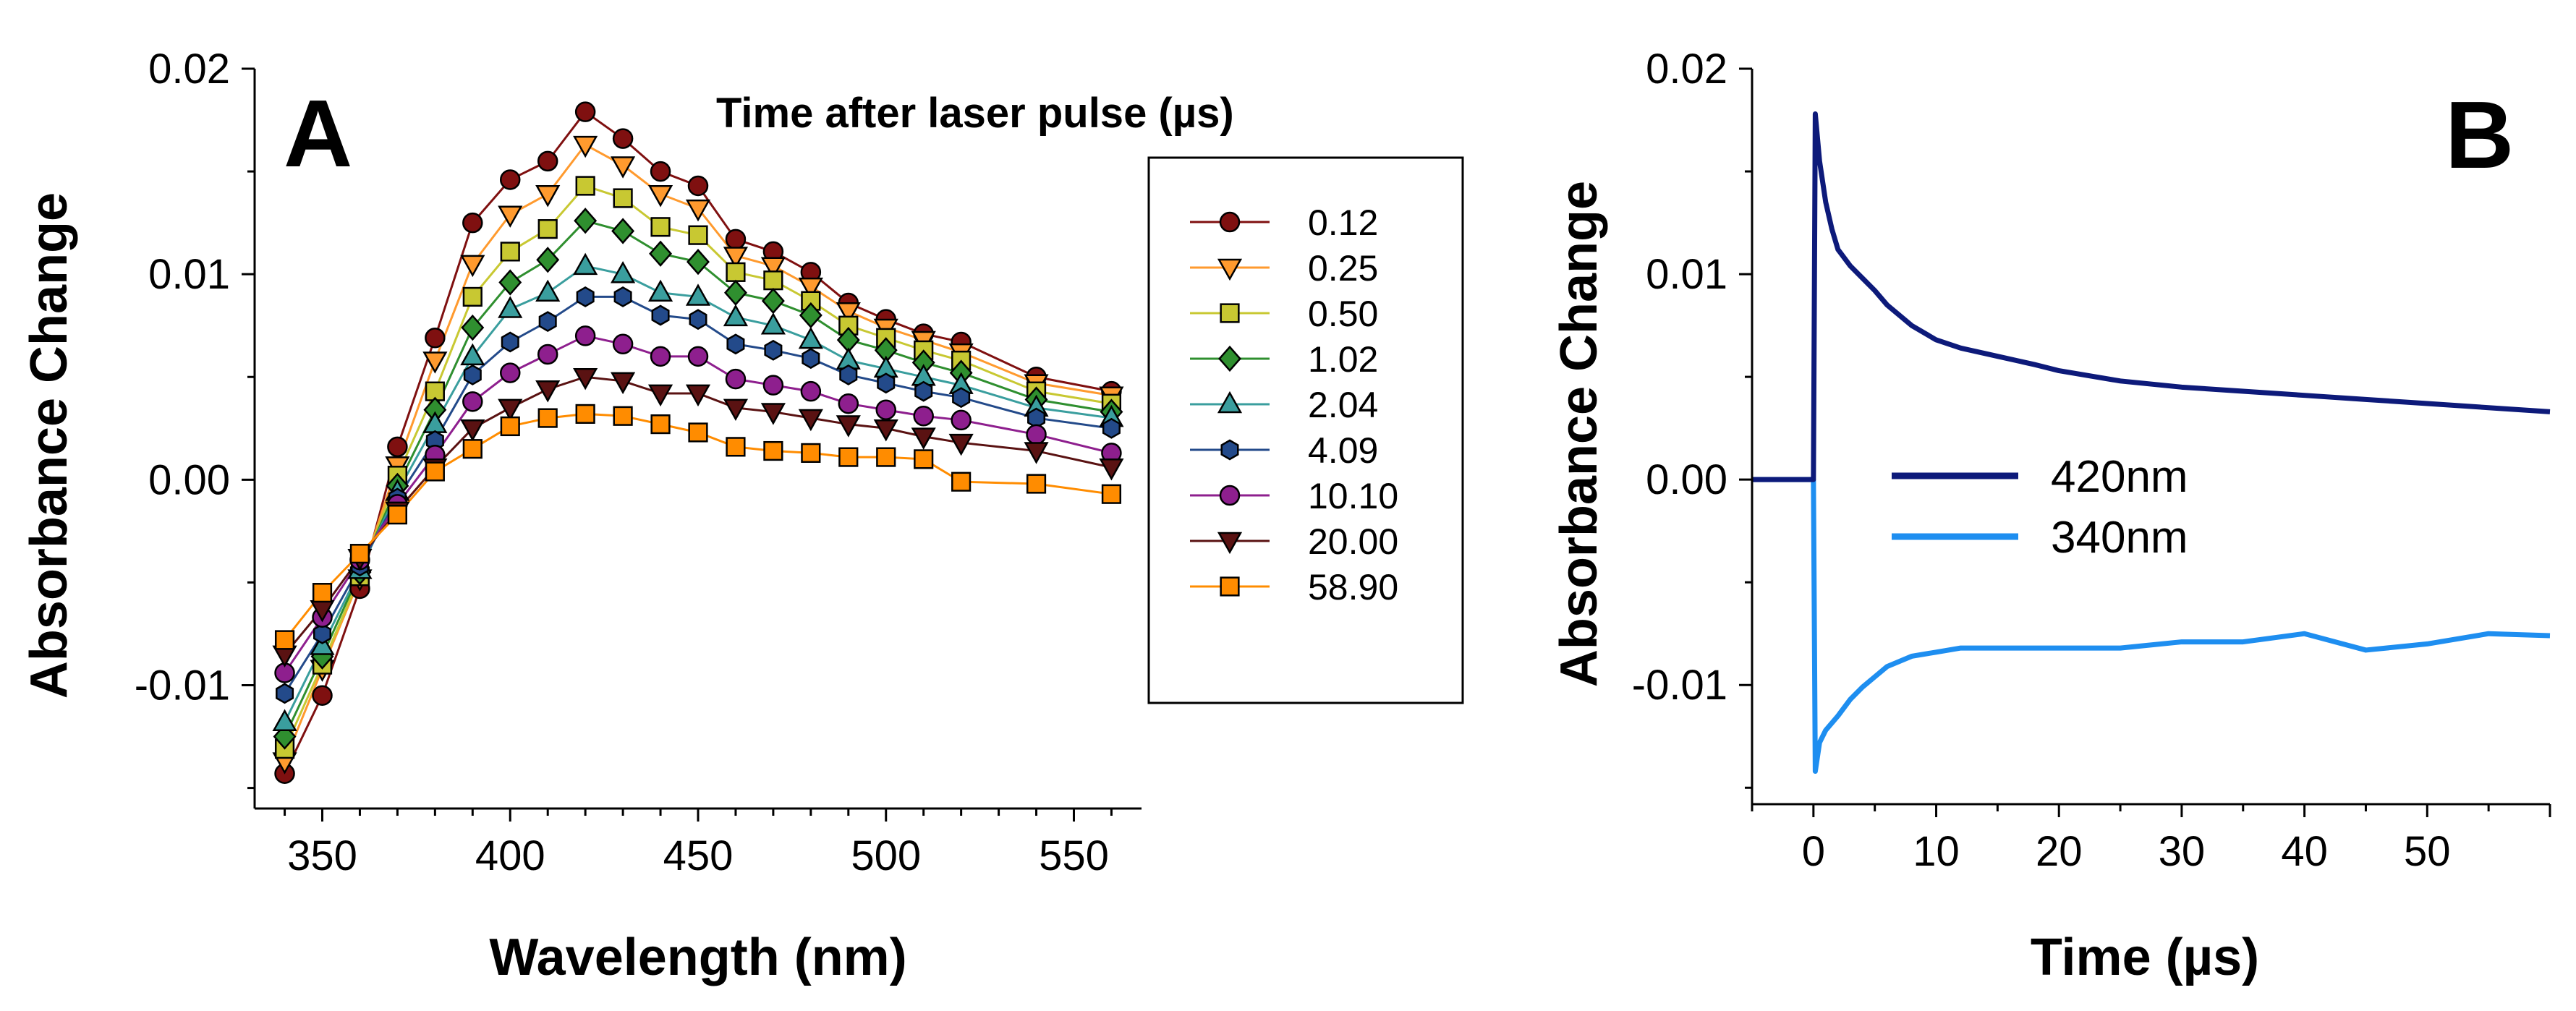 This screenshot has width=2576, height=1011. I want to click on data-point-4.09-460, so click(735, 344).